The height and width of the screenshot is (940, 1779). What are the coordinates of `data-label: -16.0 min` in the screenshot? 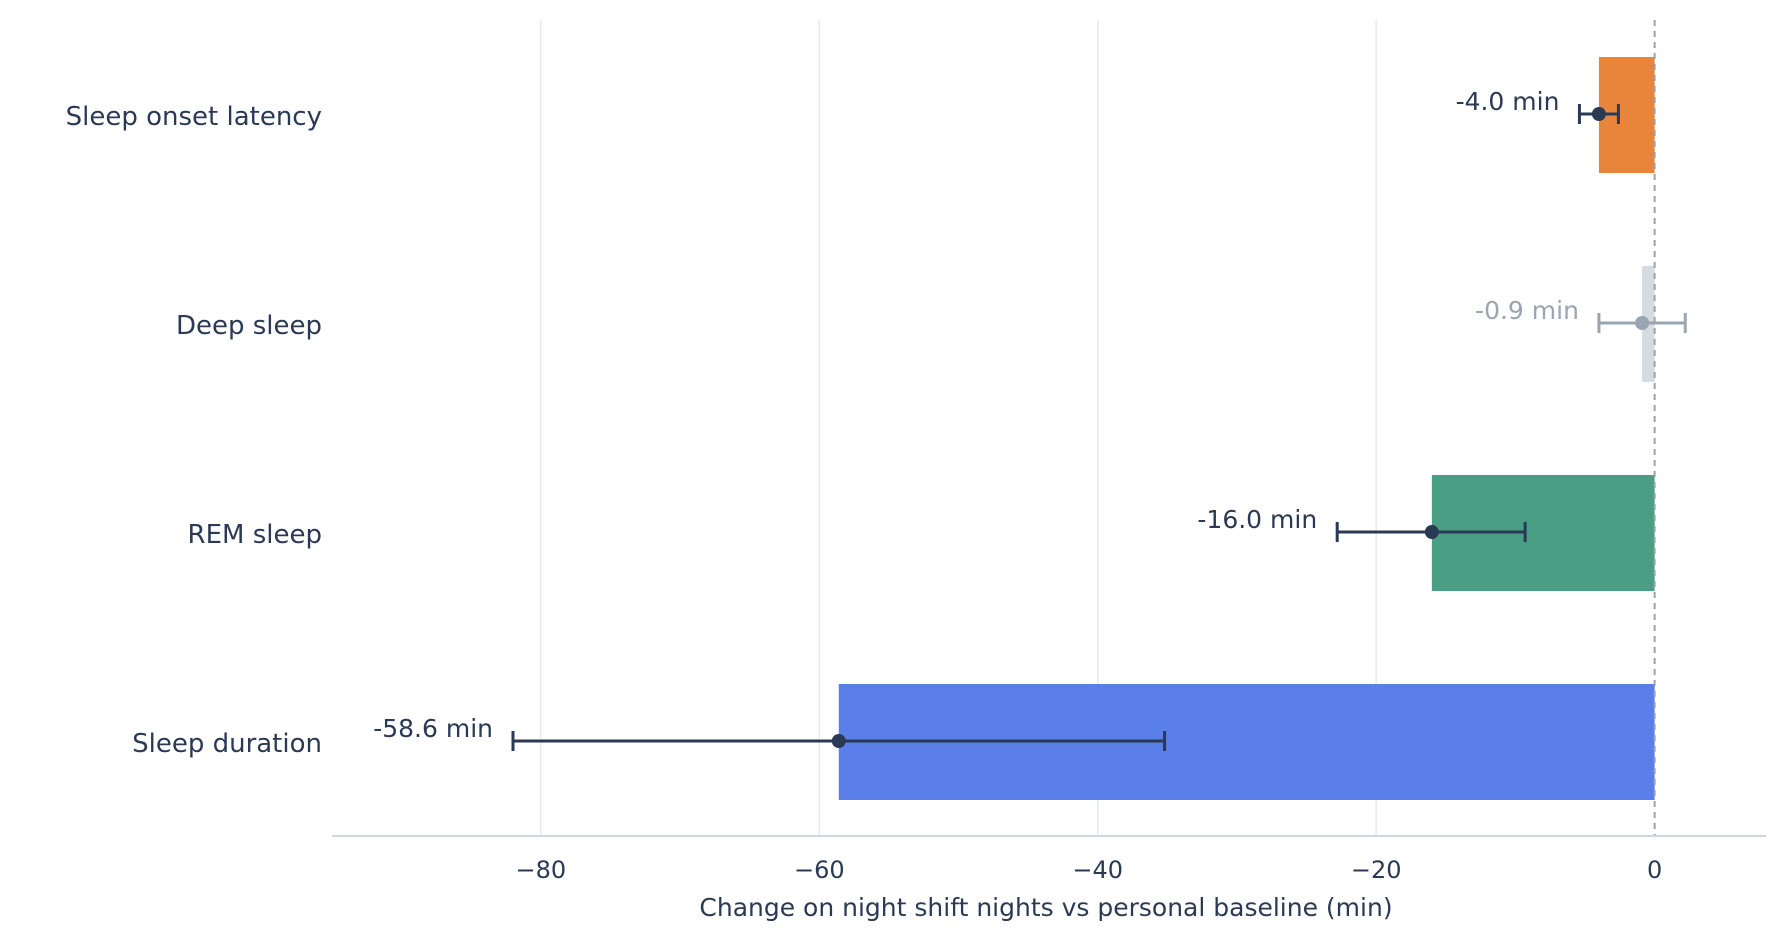 It's located at (1257, 519).